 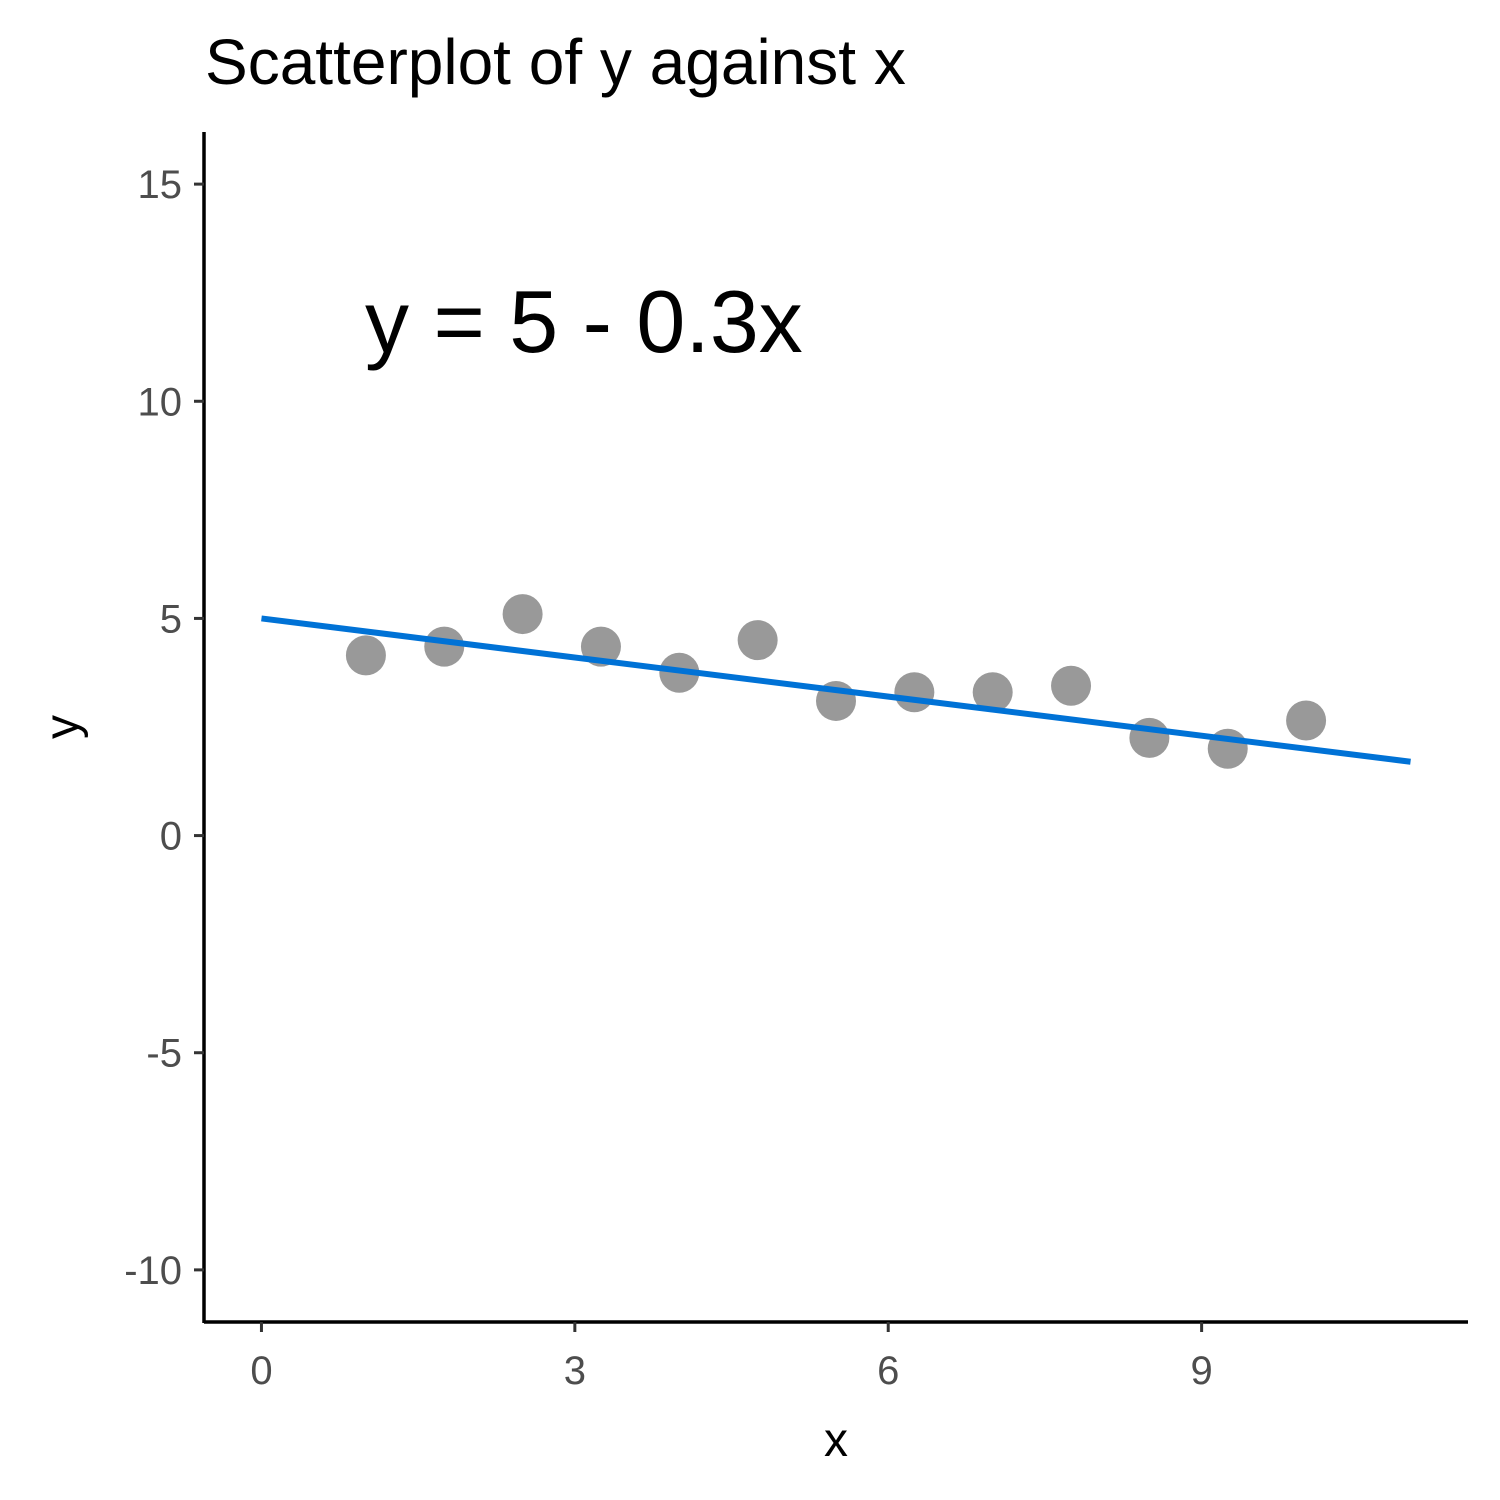 I want to click on points-layer, so click(x=836, y=681).